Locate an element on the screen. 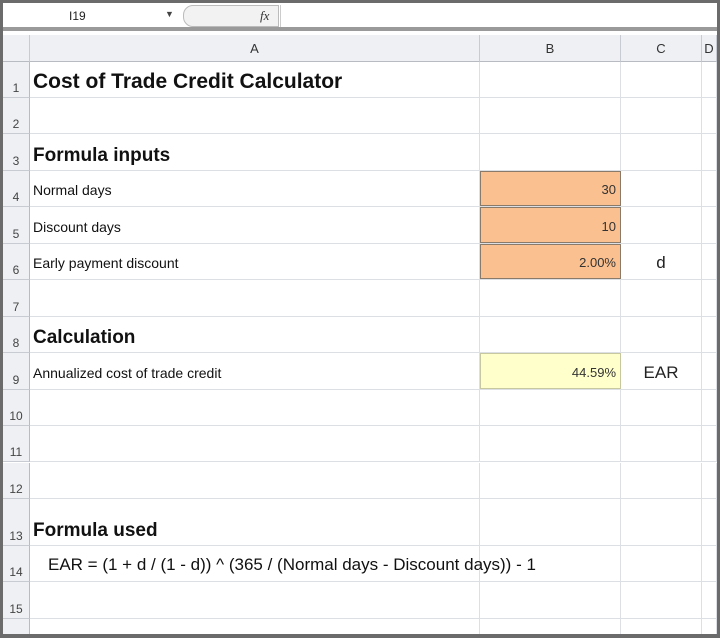 This screenshot has width=720, height=638. cell-a8: Calculation is located at coordinates (255, 334).